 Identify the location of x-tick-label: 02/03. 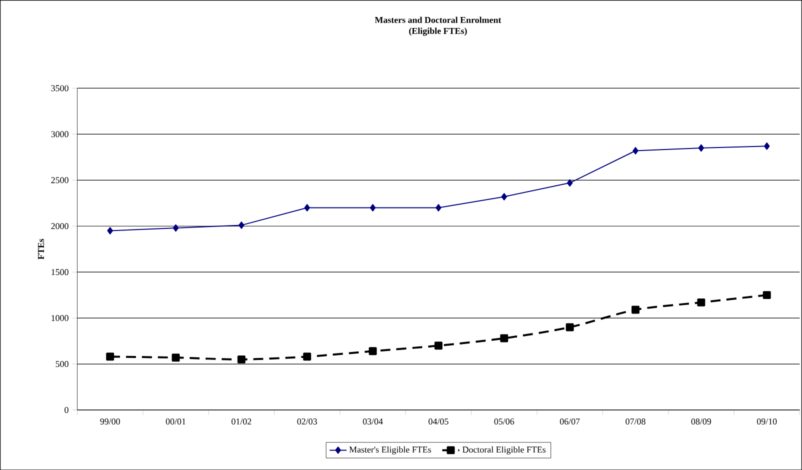
(307, 421).